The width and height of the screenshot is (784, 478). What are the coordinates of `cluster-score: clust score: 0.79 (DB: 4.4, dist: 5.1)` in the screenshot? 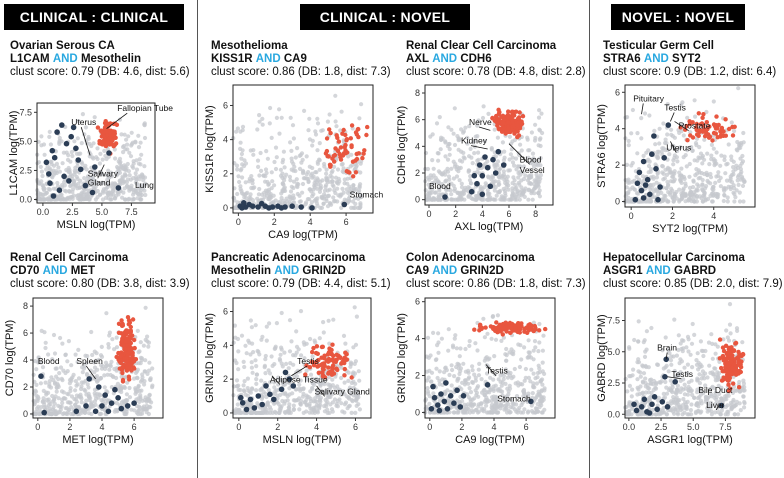 It's located at (301, 284).